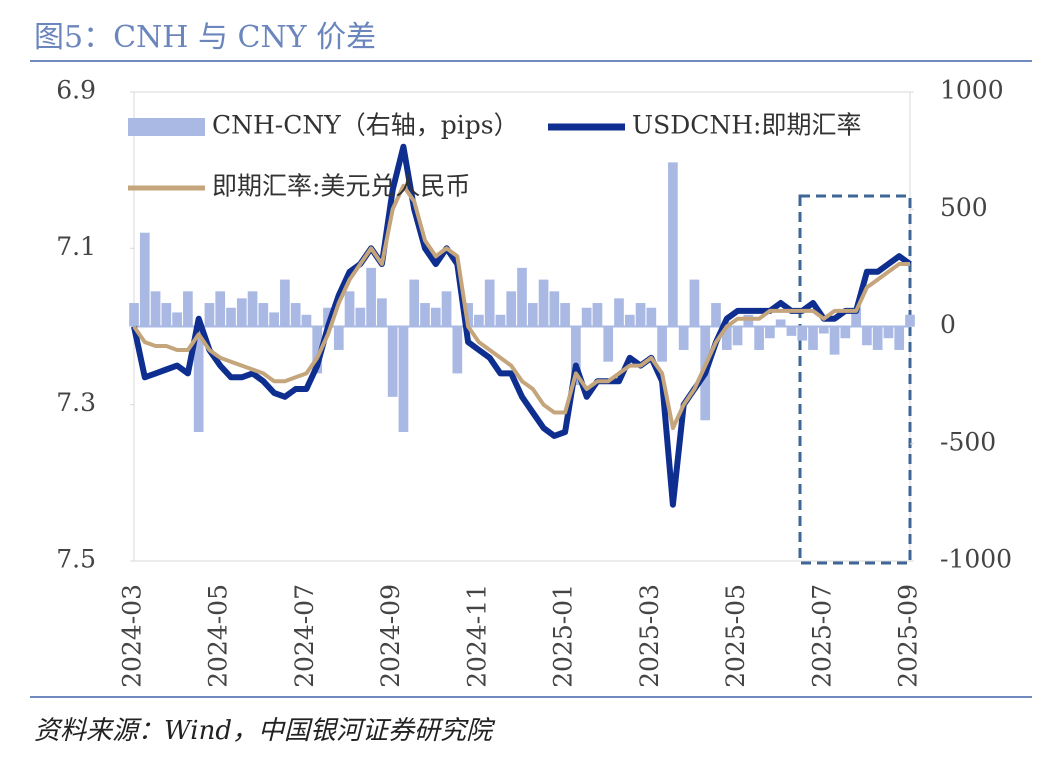  Describe the element at coordinates (821, 636) in the screenshot. I see `x-tick-label: 2025-07` at that location.